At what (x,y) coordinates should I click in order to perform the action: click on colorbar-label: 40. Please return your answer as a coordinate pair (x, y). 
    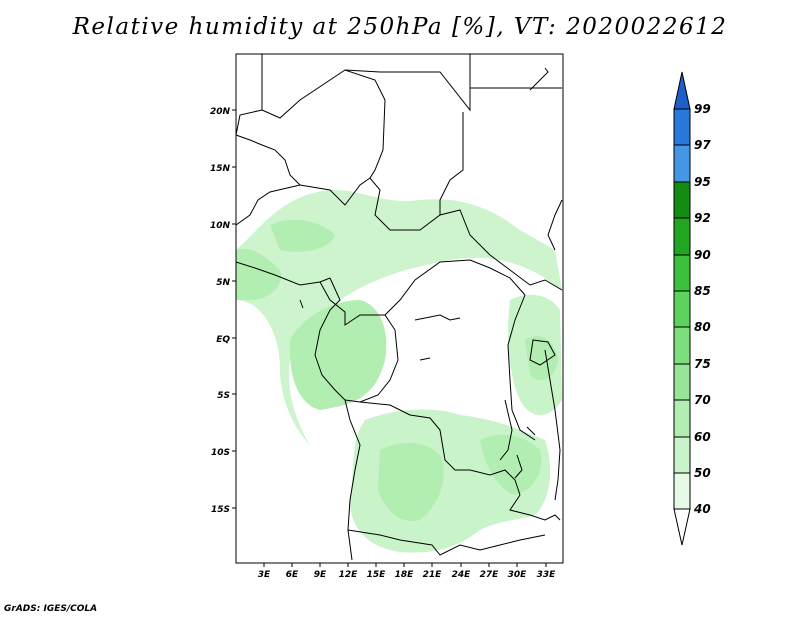
    Looking at the image, I should click on (702, 509).